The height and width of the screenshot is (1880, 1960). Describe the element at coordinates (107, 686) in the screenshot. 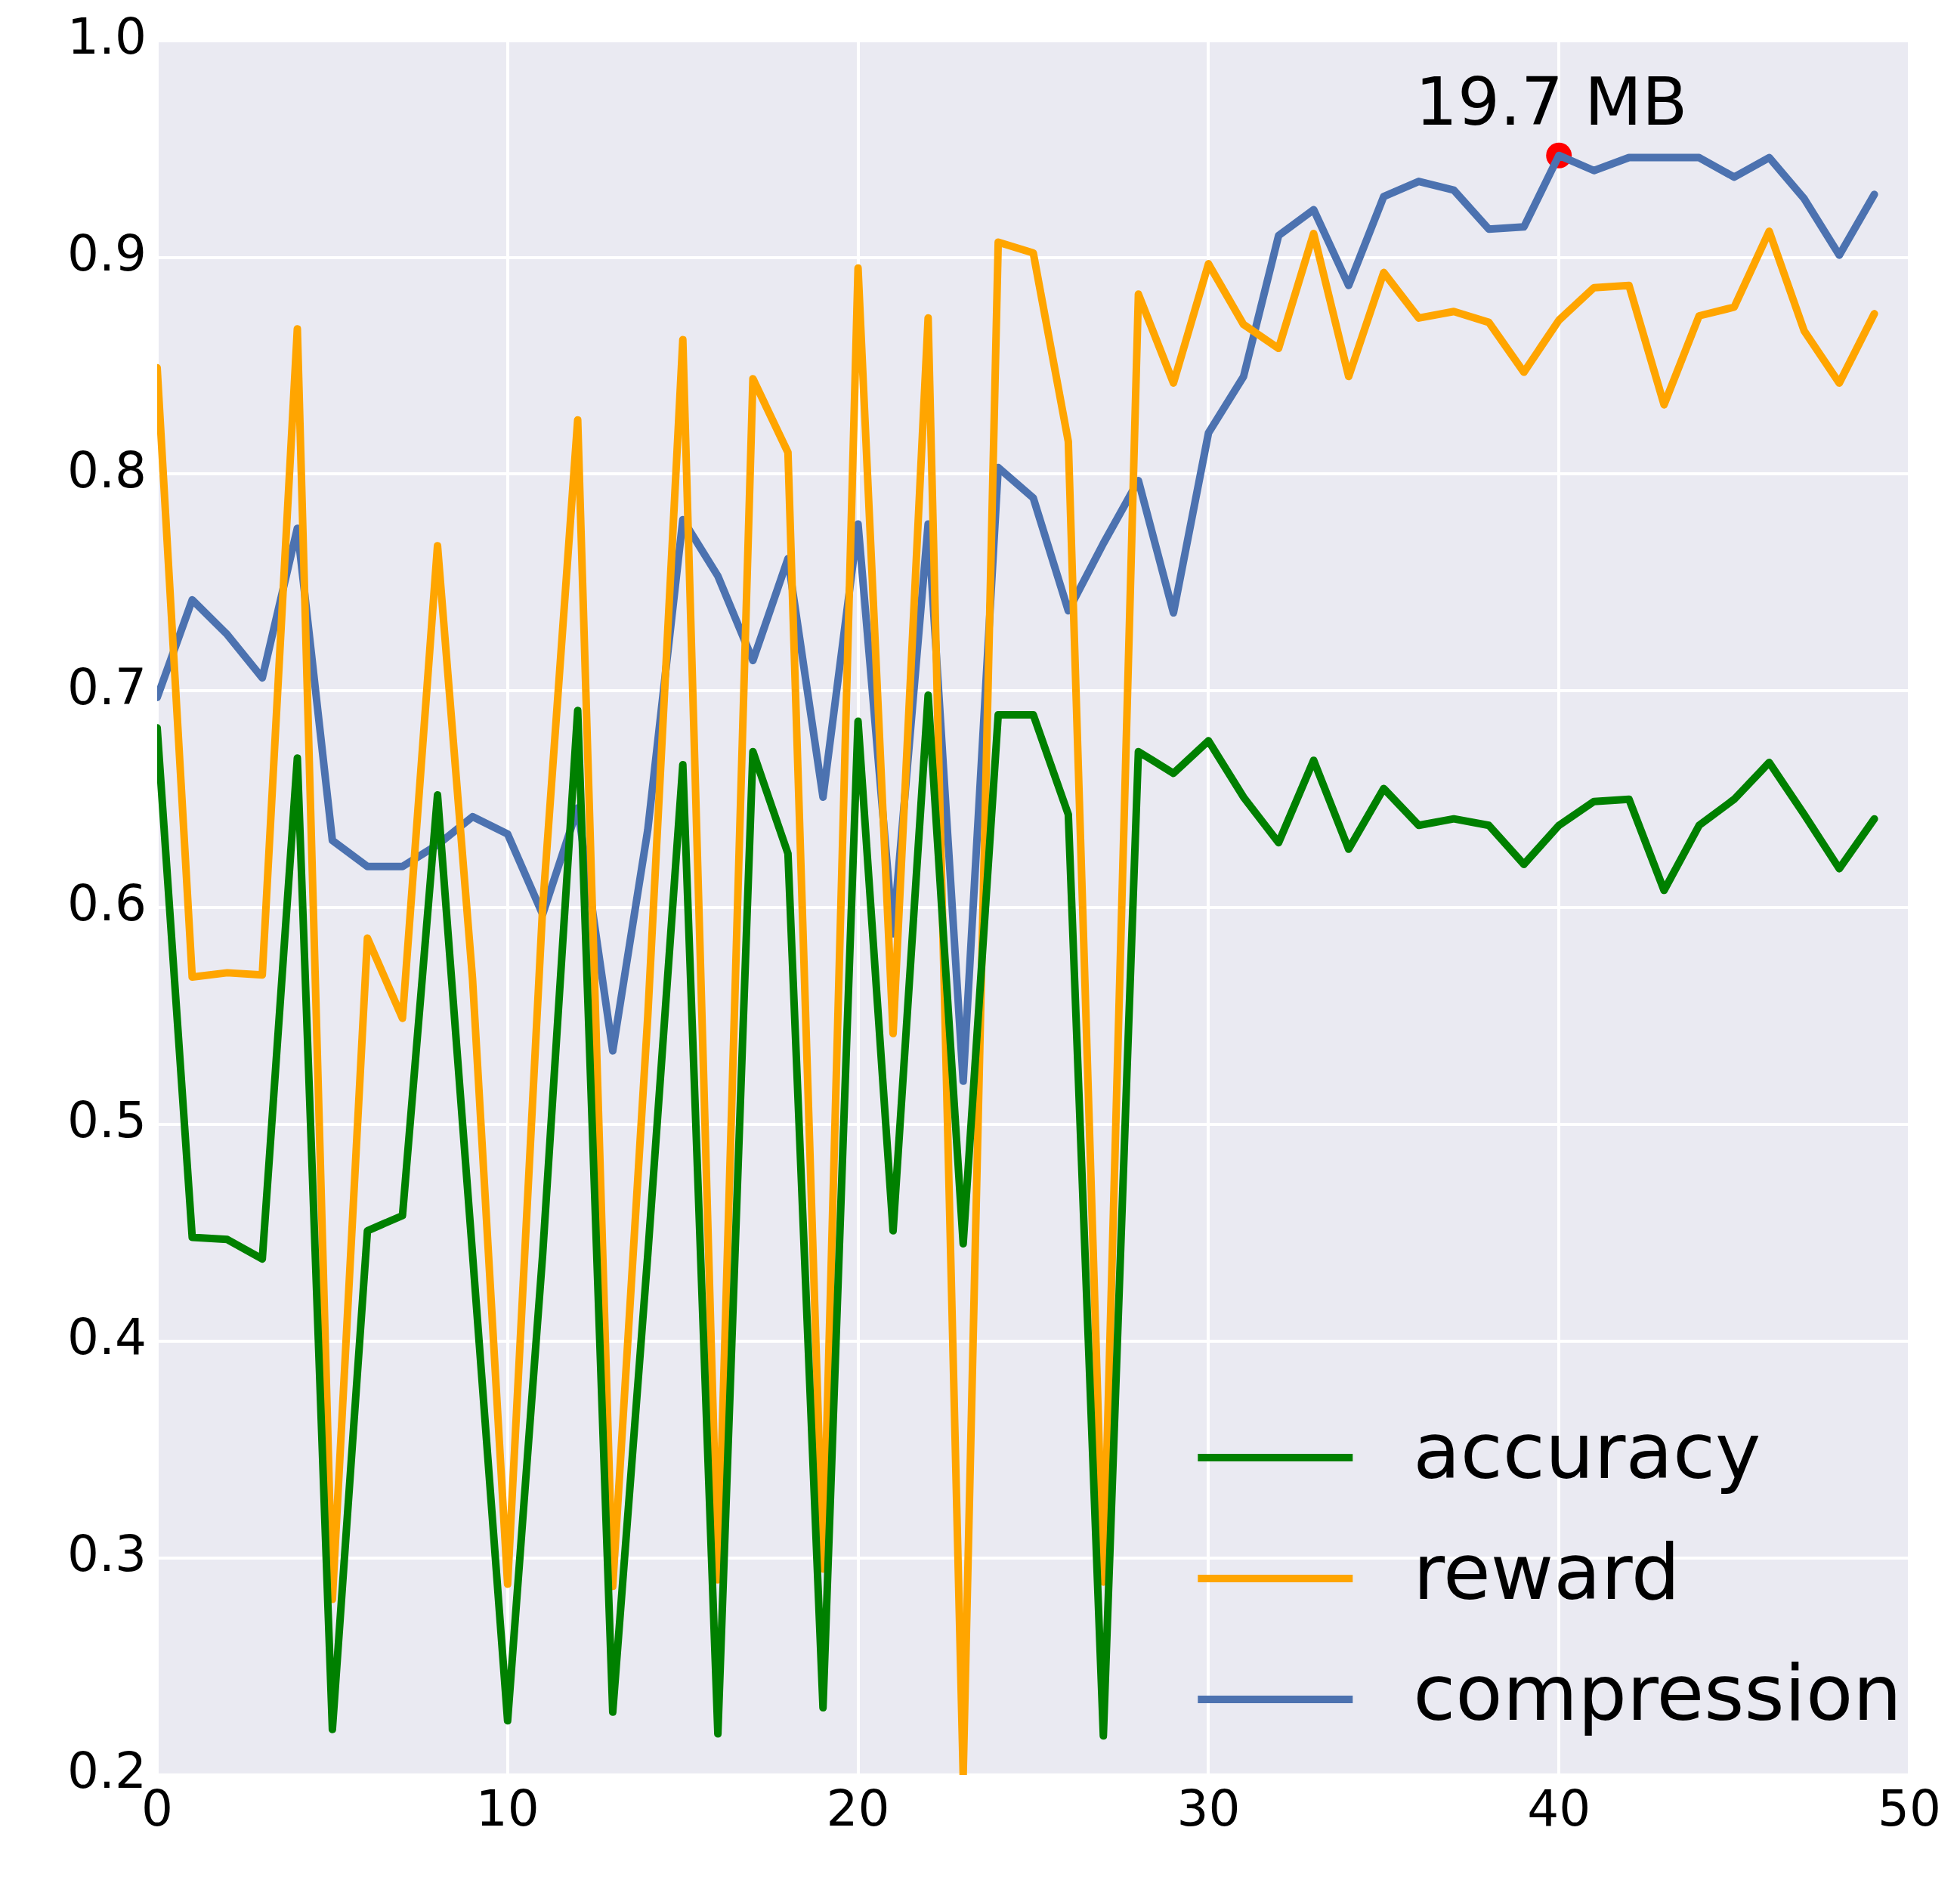

I see `y-tick-label: 0.7` at that location.